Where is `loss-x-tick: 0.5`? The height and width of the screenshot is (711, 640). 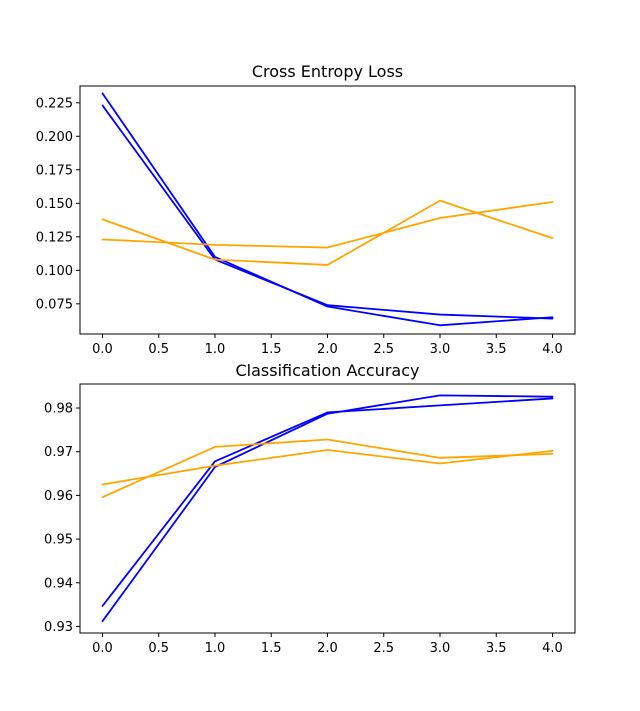
loss-x-tick: 0.5 is located at coordinates (158, 345).